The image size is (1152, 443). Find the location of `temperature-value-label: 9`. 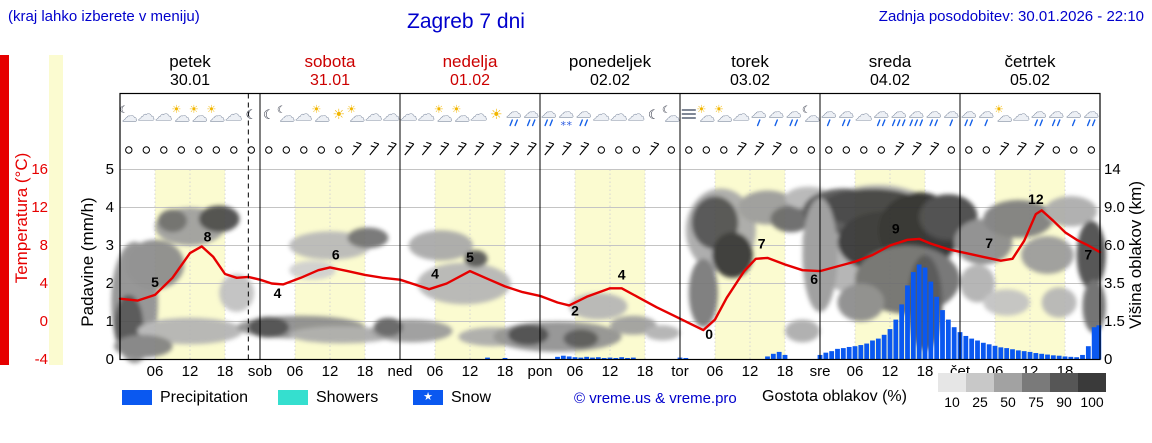

temperature-value-label: 9 is located at coordinates (896, 229).